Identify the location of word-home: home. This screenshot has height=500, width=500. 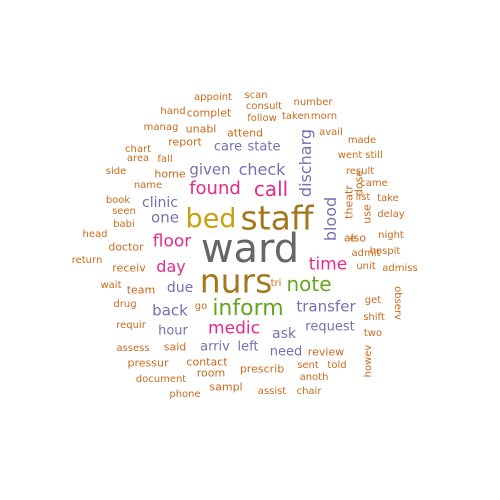
(170, 174).